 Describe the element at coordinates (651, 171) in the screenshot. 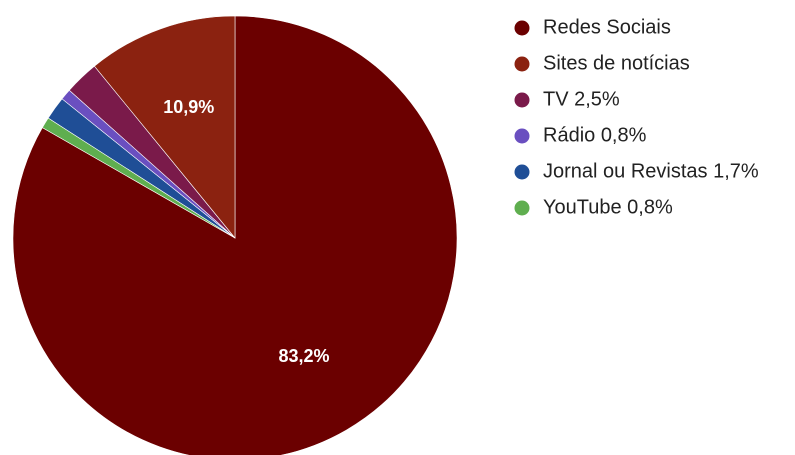

I see `legend-label-jornal-ou-revistas: Jornal ou Revistas 1,7%` at that location.